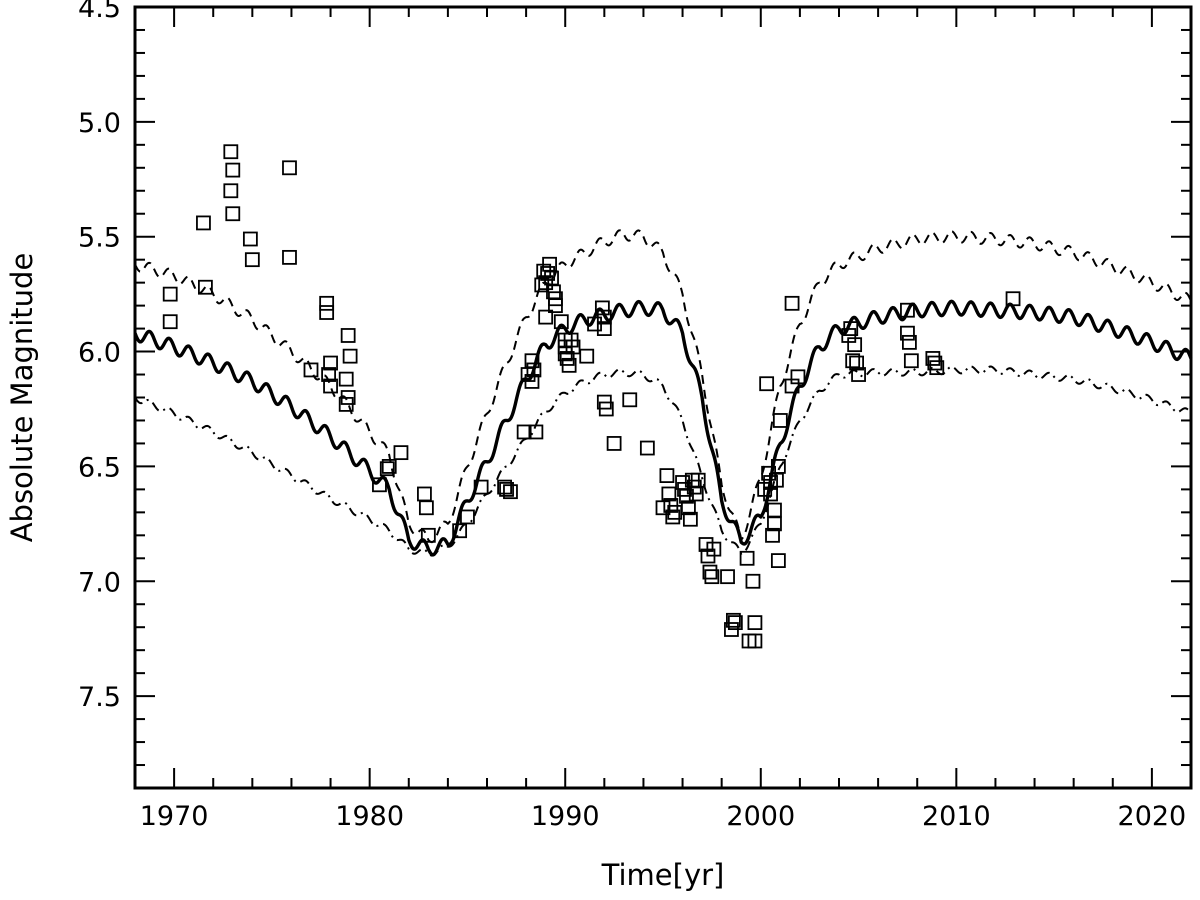 This screenshot has width=1200, height=900. What do you see at coordinates (99, 467) in the screenshot?
I see `y-tick-label: 6.5` at bounding box center [99, 467].